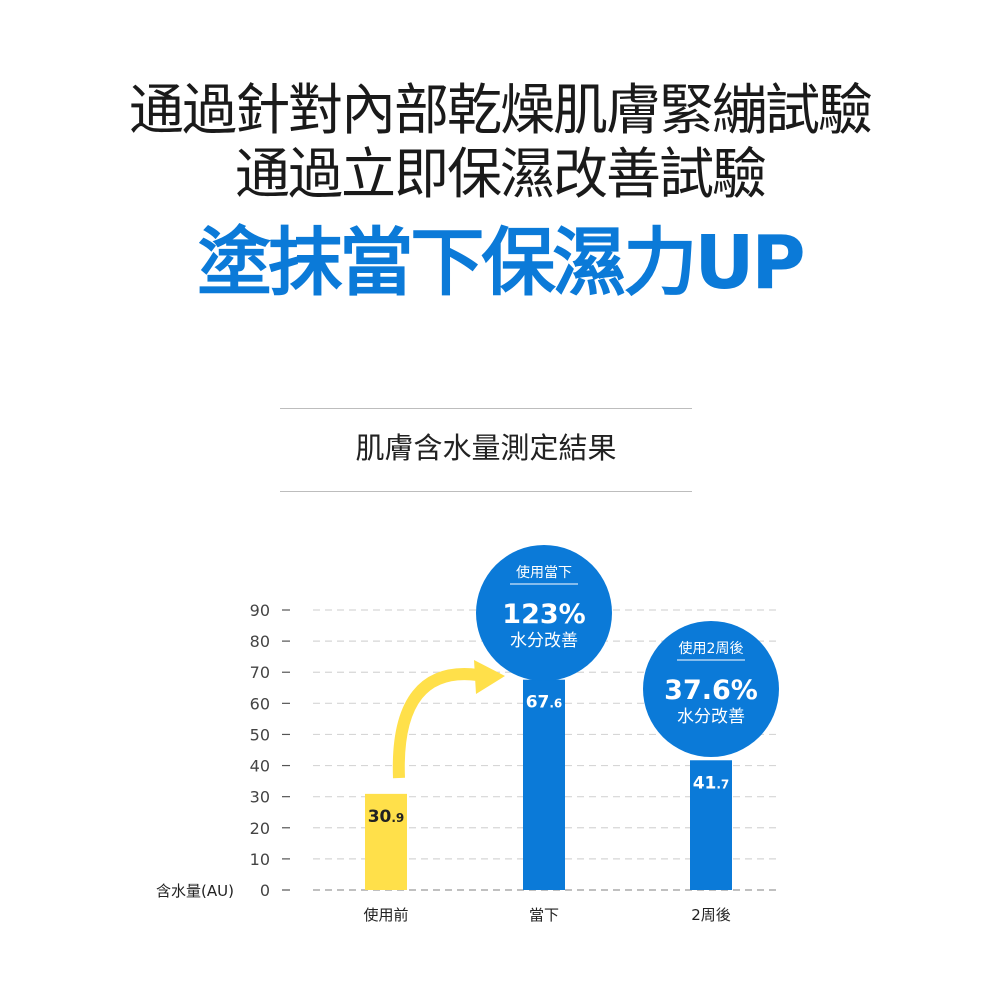 The height and width of the screenshot is (1000, 1000). Describe the element at coordinates (489, 677) in the screenshot. I see `growth-arrow-head` at that location.